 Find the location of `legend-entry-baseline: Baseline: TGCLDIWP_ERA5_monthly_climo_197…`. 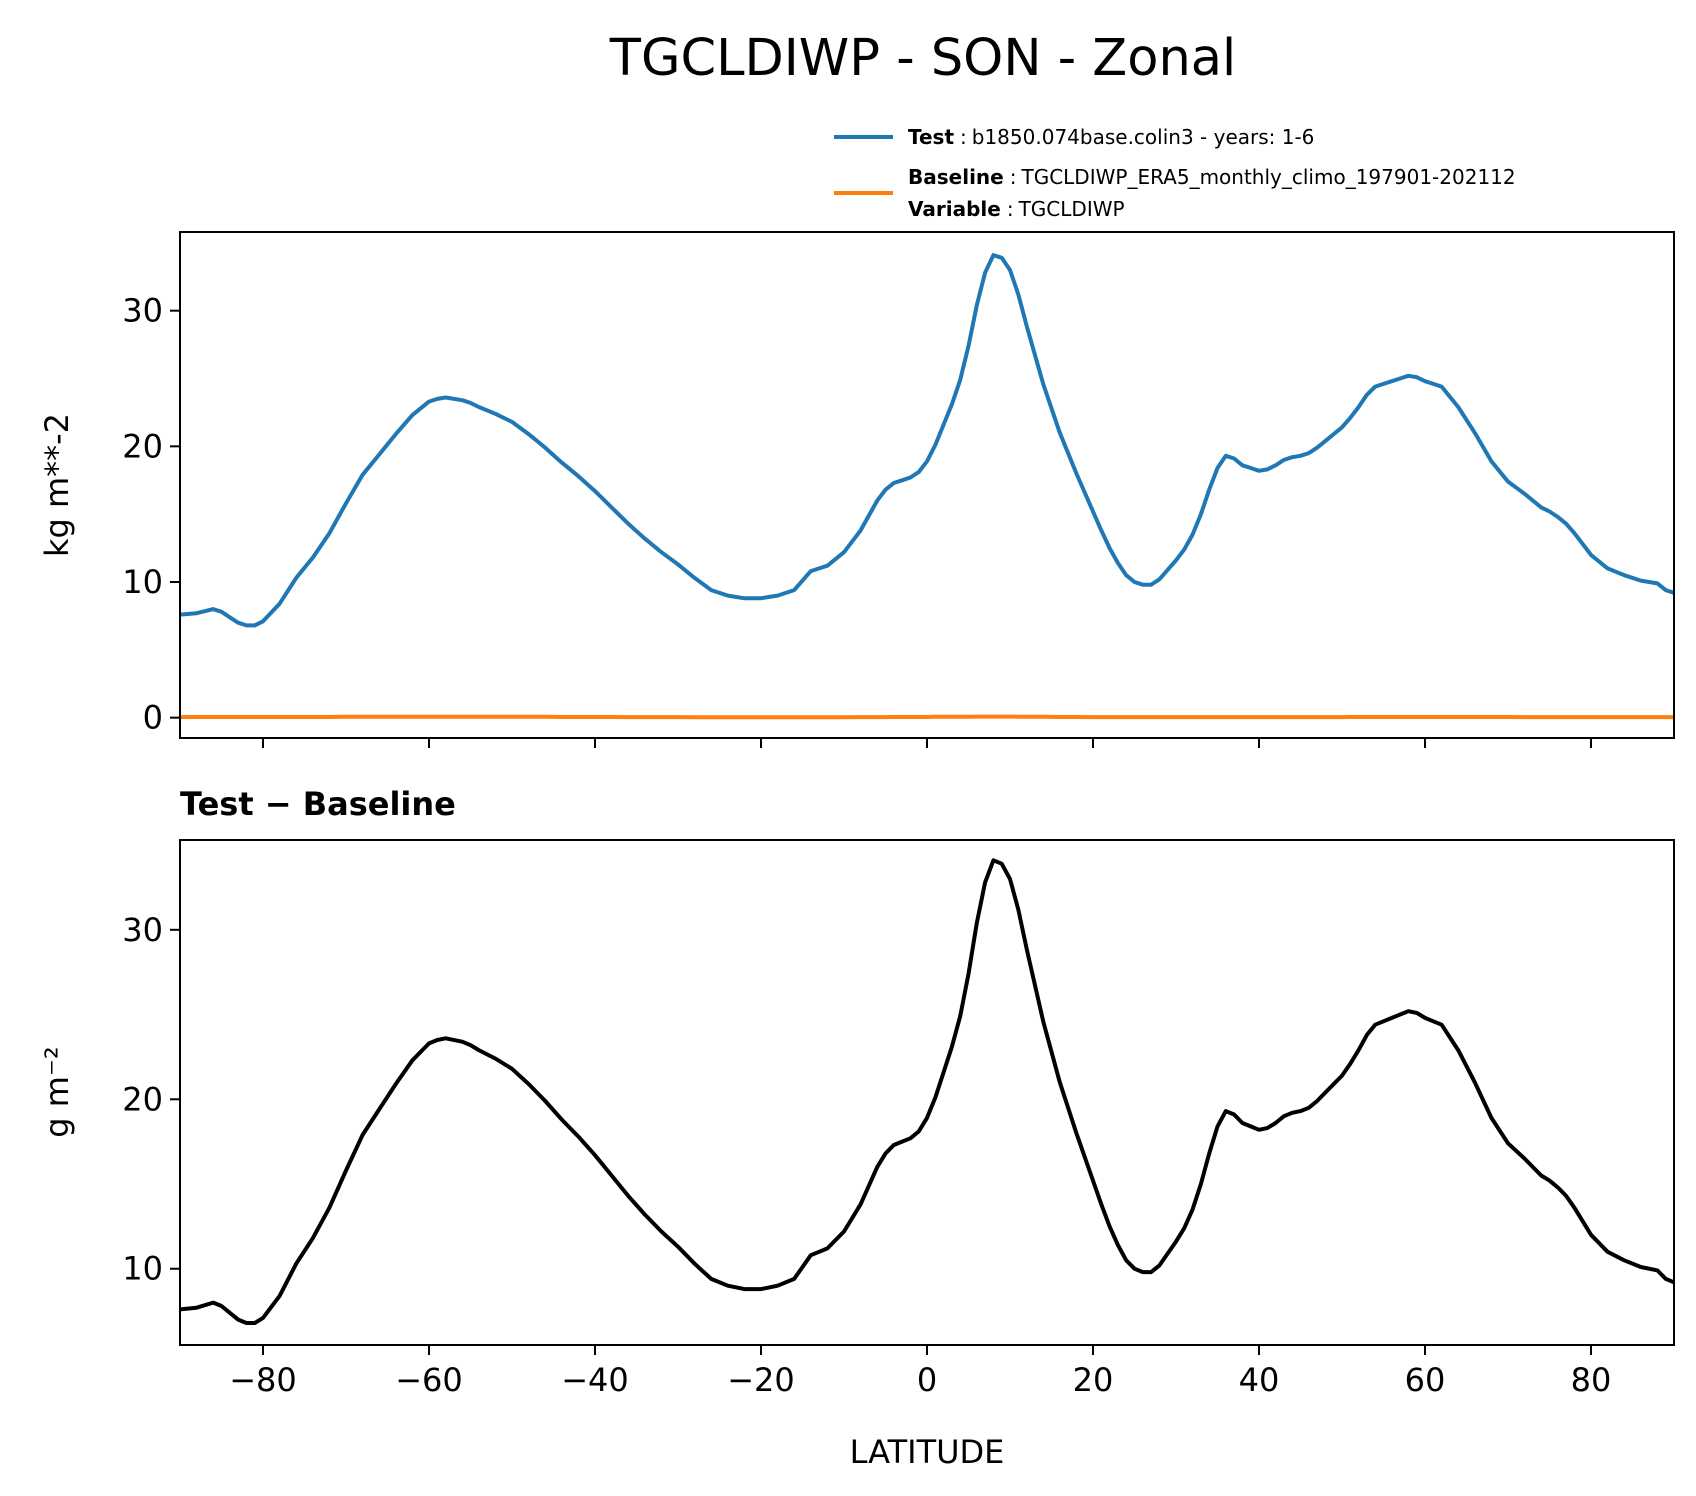

legend-entry-baseline: Baseline: TGCLDIWP_ERA5_monthly_climo_197… is located at coordinates (1212, 177).